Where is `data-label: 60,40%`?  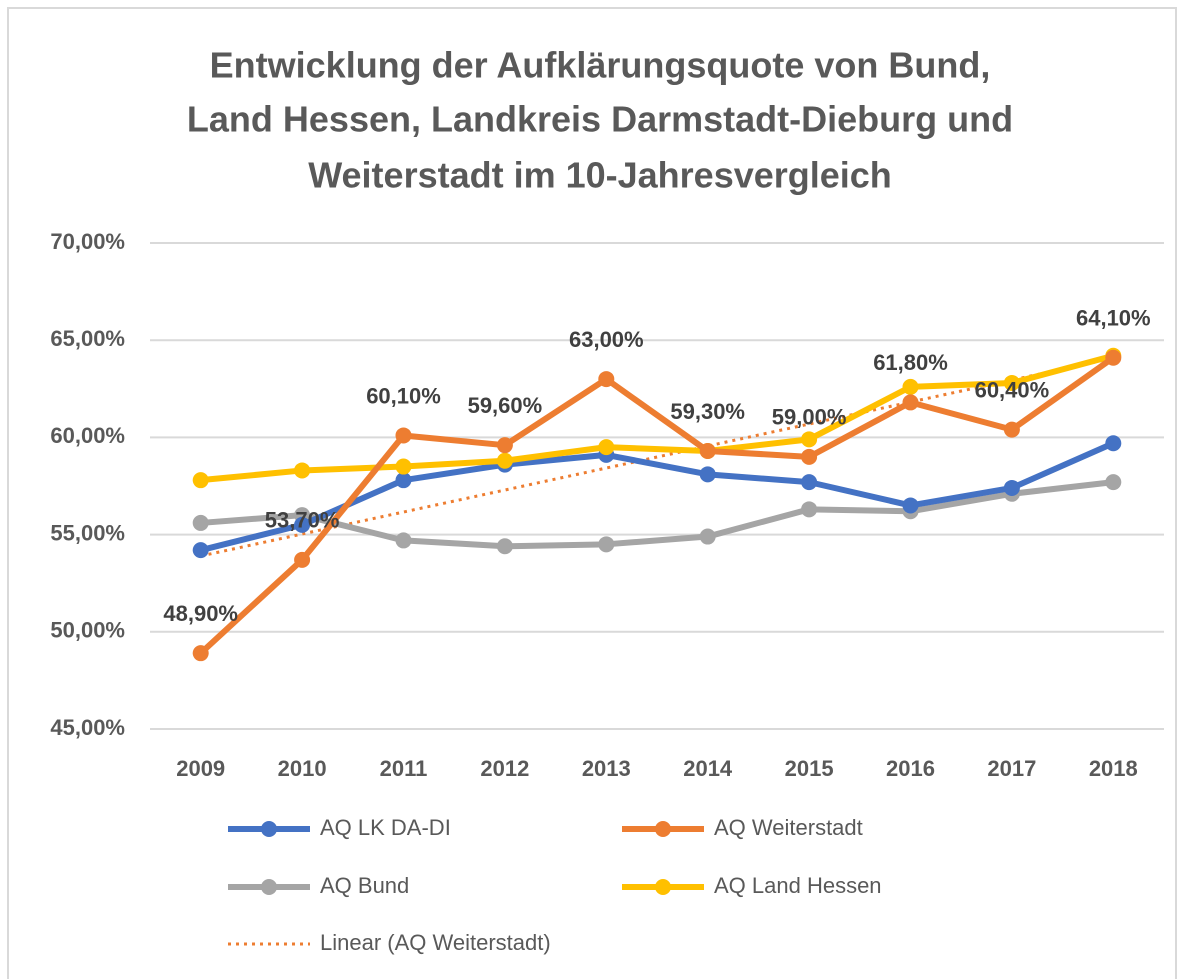
data-label: 60,40% is located at coordinates (1012, 389).